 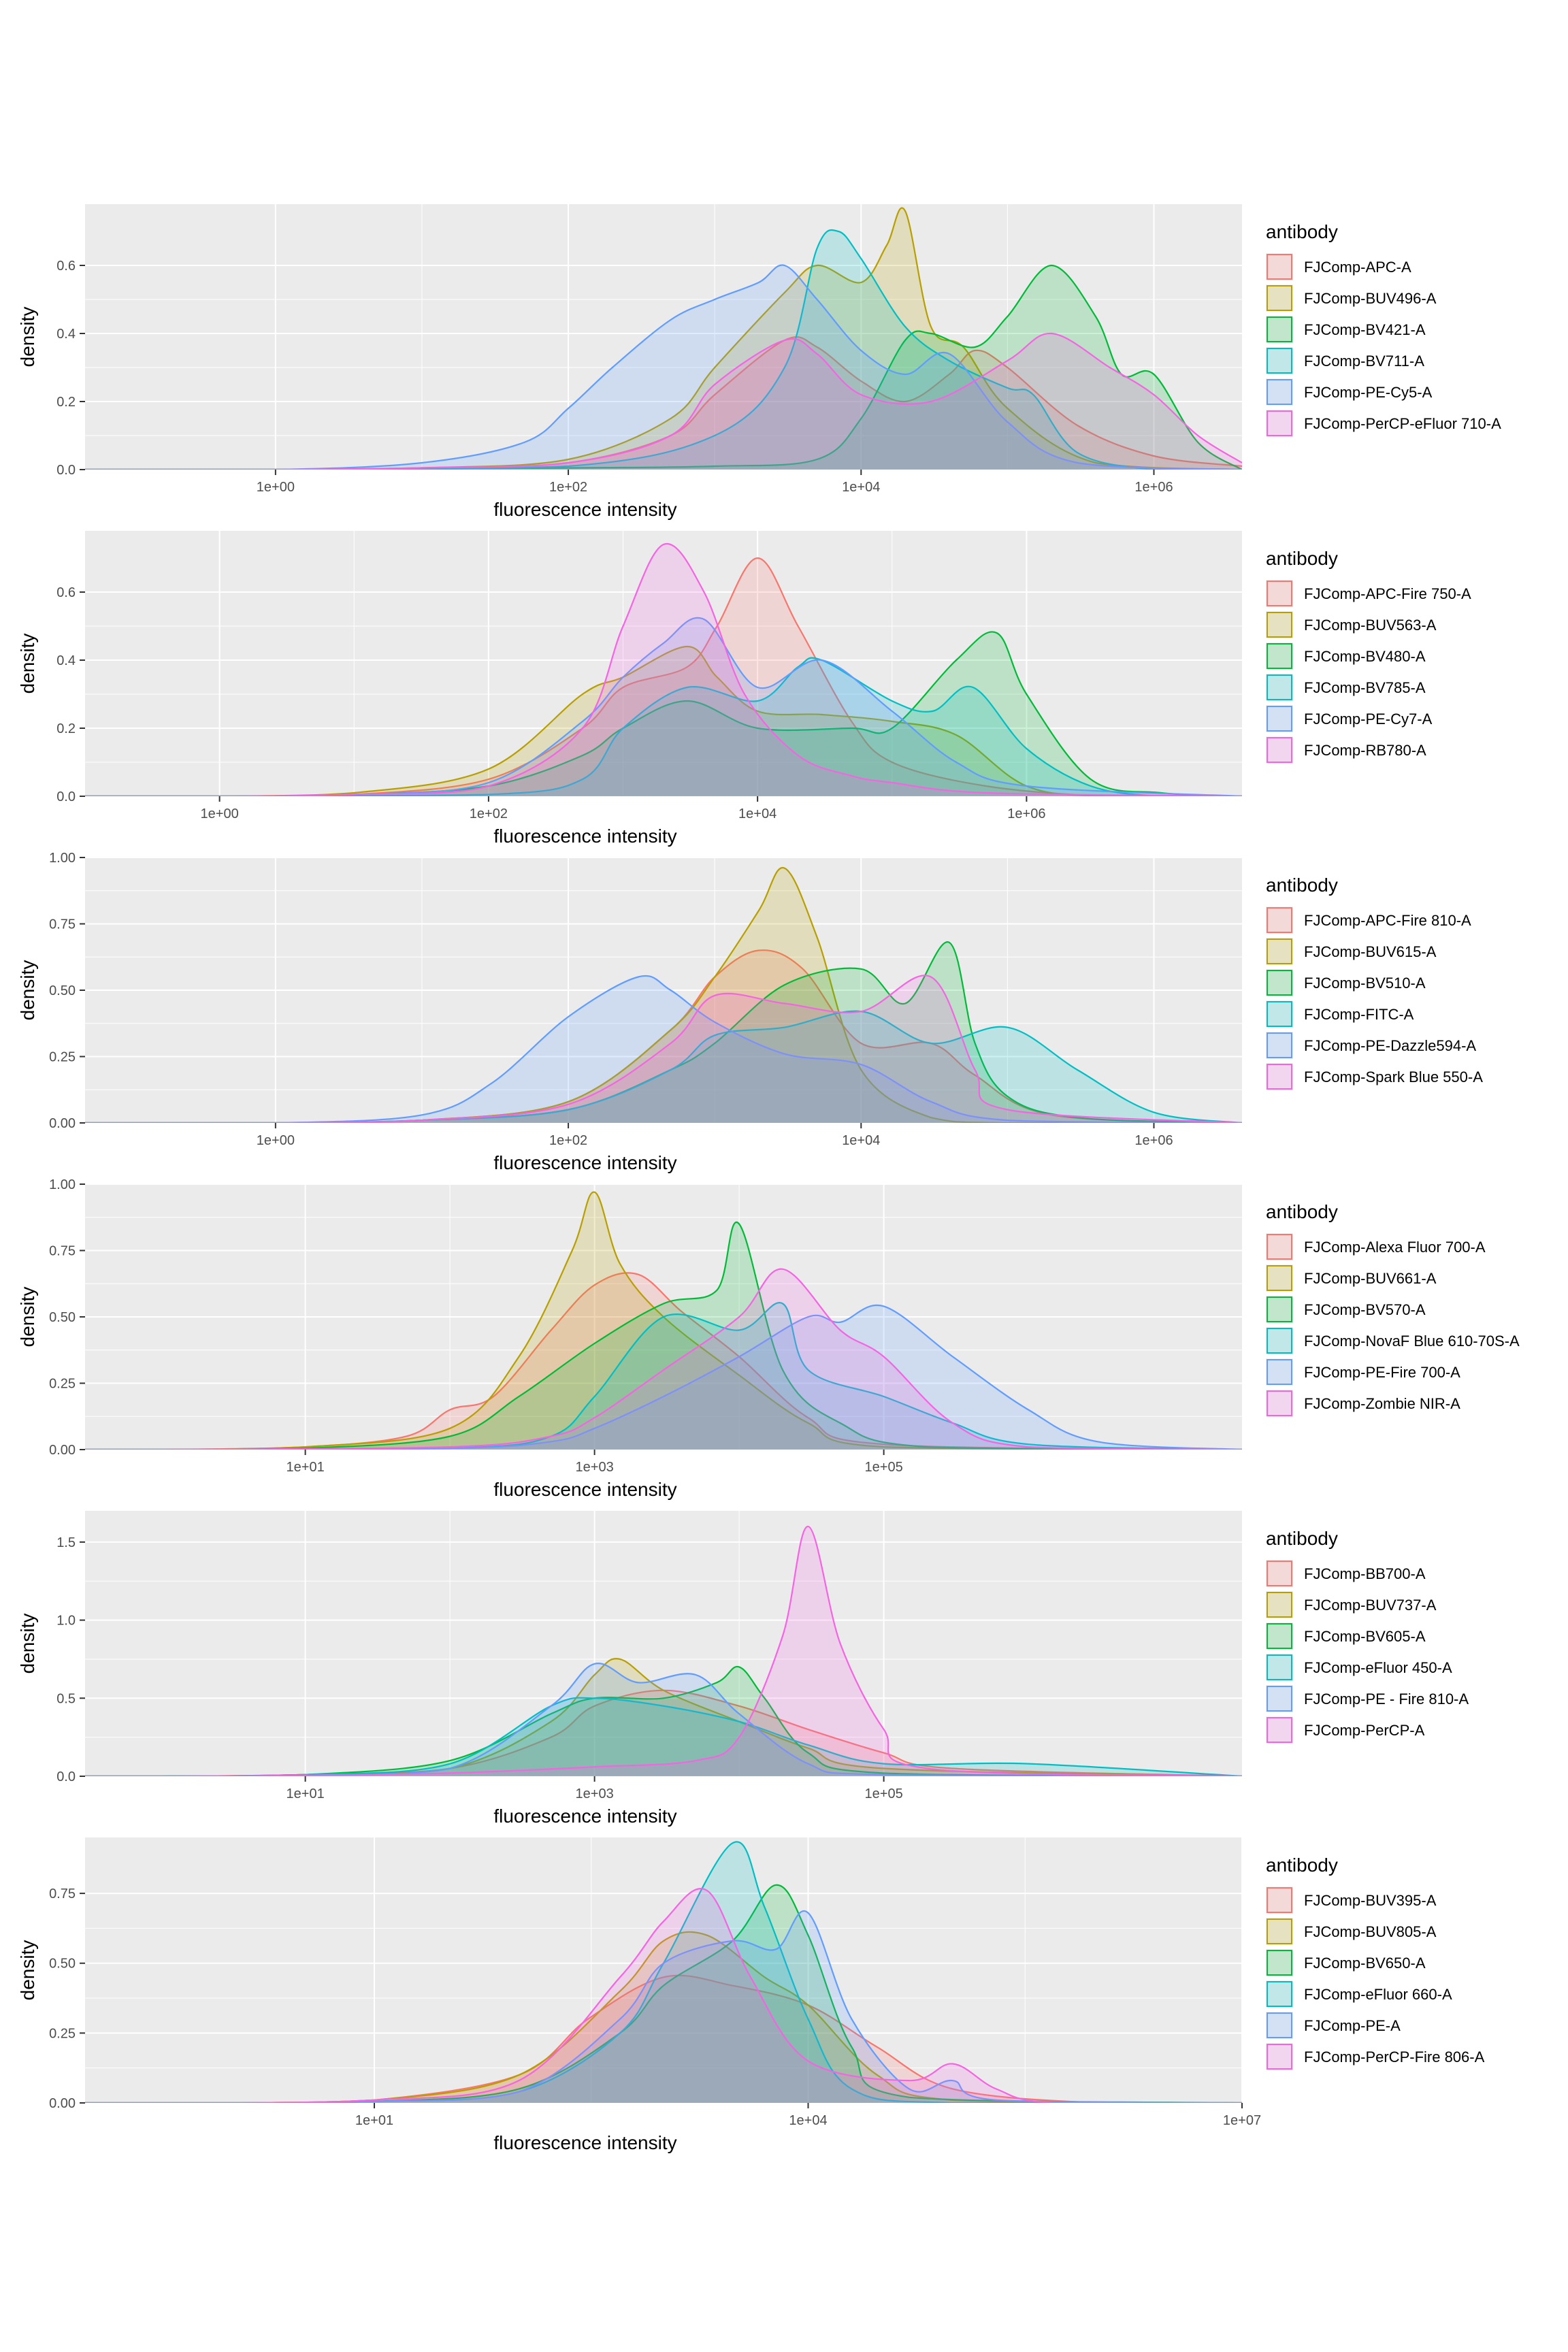 What do you see at coordinates (66, 1543) in the screenshot?
I see `y-tick-label: 1.5` at bounding box center [66, 1543].